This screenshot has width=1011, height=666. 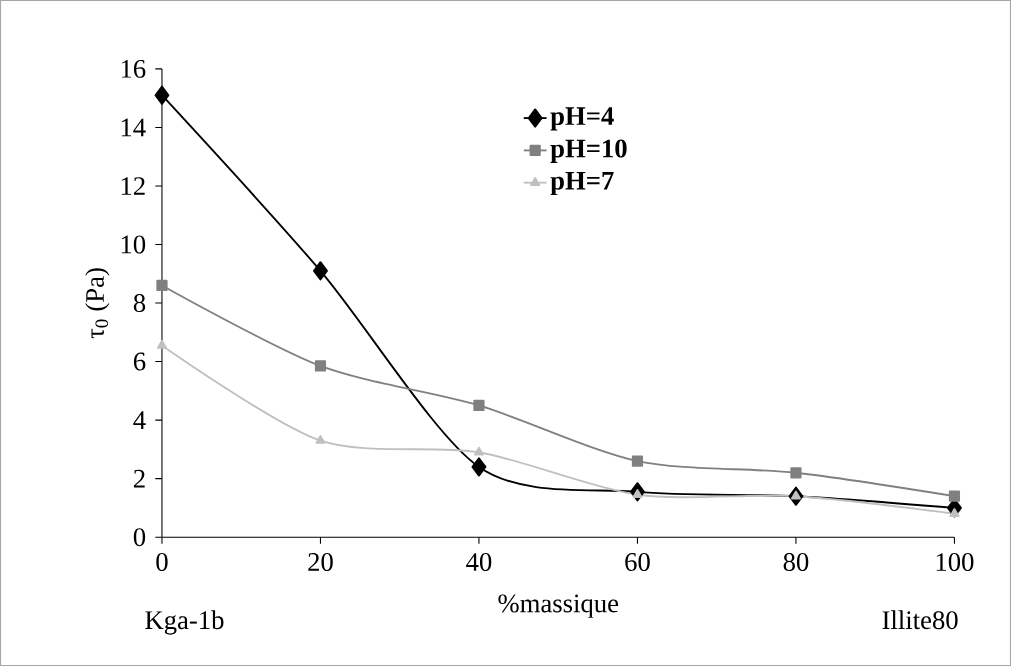 I want to click on y-tick-label: 6, so click(x=139, y=361).